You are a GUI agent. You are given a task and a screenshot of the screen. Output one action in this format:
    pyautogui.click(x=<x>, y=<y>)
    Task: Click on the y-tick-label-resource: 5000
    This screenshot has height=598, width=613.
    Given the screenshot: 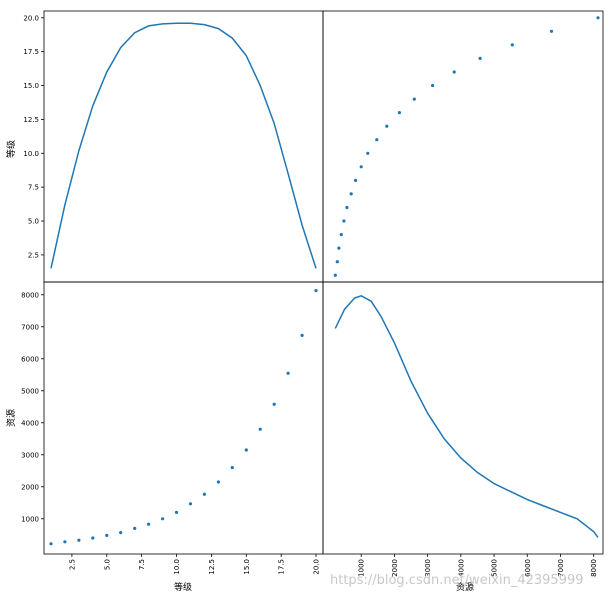 What is the action you would take?
    pyautogui.click(x=30, y=391)
    